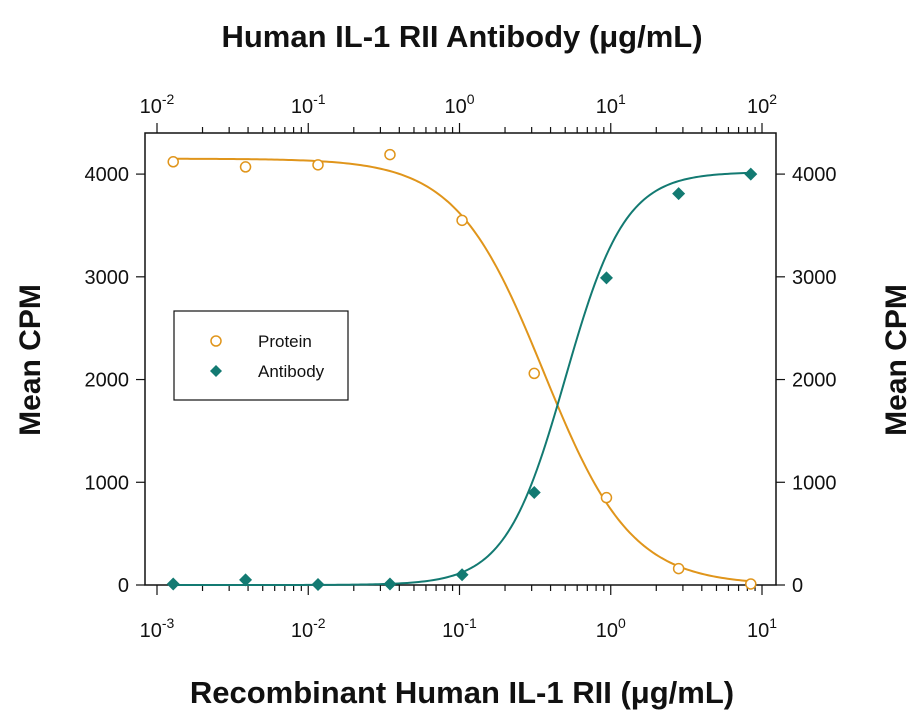  Describe the element at coordinates (157, 104) in the screenshot. I see `top-tick-label: 10⁻²` at that location.